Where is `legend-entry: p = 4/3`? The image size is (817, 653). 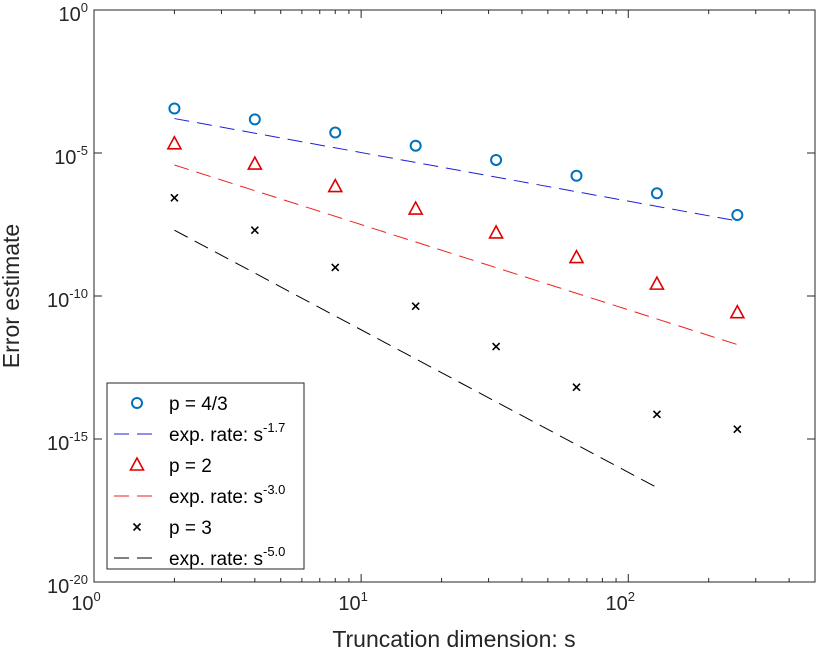
legend-entry: p = 4/3 is located at coordinates (198, 404).